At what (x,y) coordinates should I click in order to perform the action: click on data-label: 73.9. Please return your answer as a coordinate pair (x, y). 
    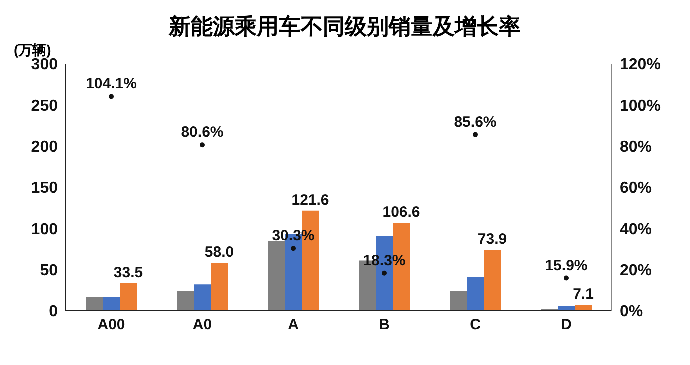
    Looking at the image, I should click on (493, 239).